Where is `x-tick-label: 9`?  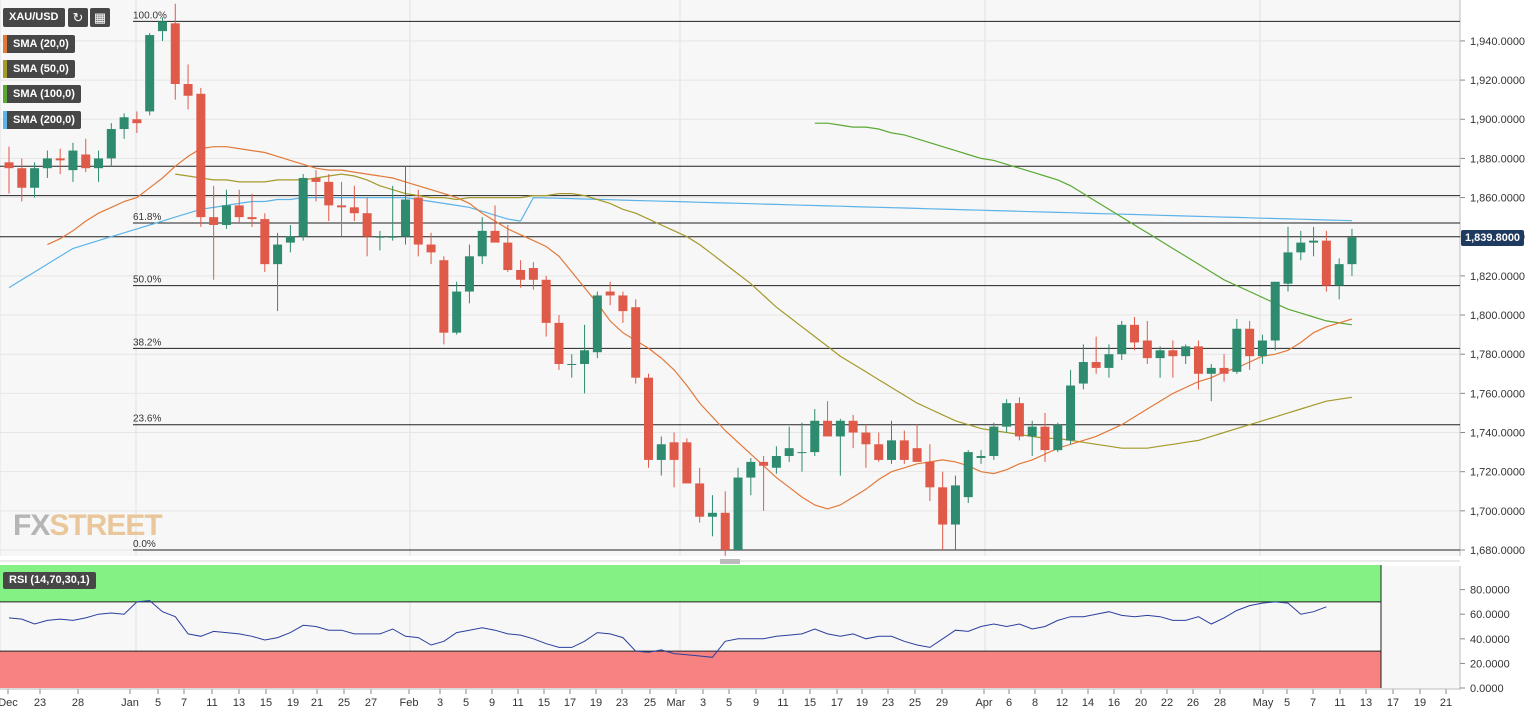
x-tick-label: 9 is located at coordinates (756, 703).